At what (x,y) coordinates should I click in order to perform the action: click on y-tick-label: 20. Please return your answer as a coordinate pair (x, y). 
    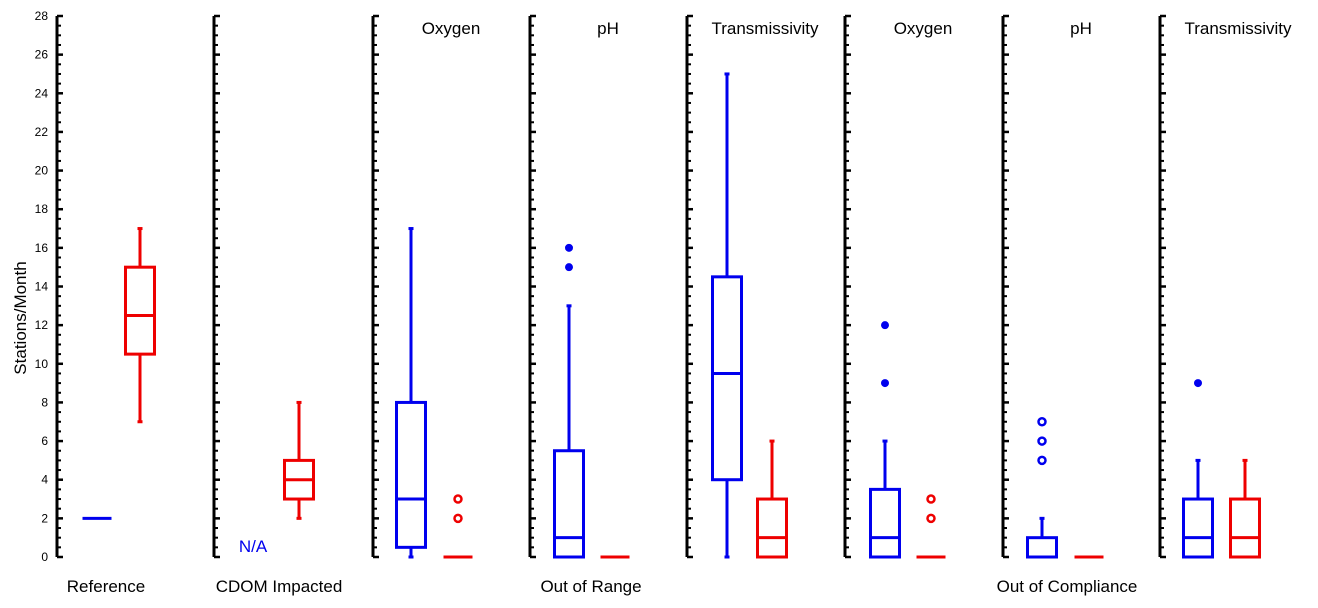
    Looking at the image, I should click on (42, 171).